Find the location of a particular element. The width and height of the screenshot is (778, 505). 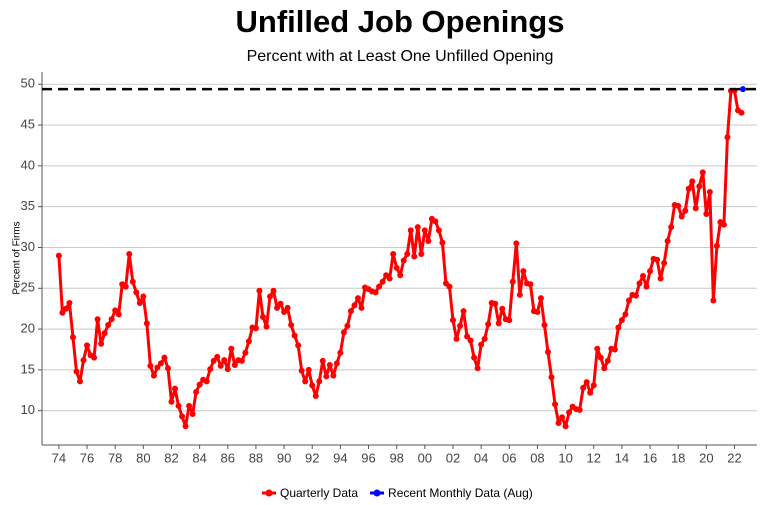

x-tick-label: 74 is located at coordinates (59, 457).